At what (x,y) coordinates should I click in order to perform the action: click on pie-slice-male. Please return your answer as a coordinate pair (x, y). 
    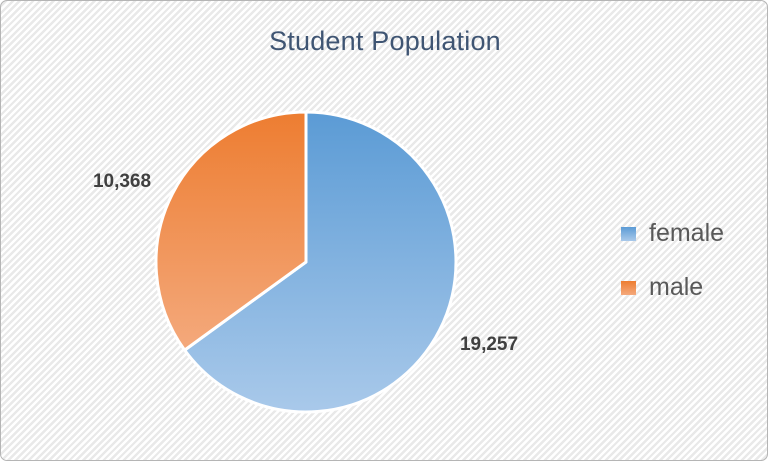
    Looking at the image, I should click on (231, 231).